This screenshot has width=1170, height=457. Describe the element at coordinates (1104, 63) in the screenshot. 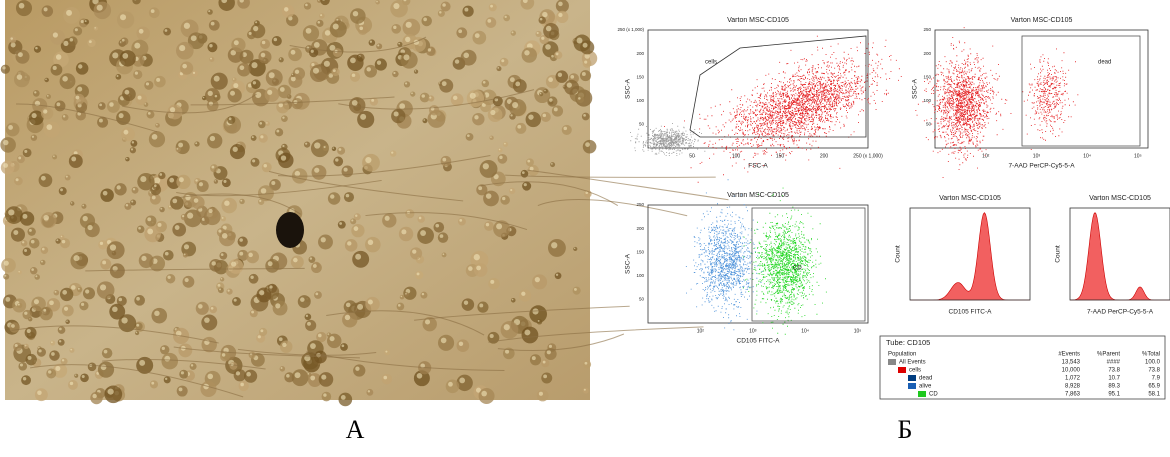

I see `gate-label: dead` at that location.